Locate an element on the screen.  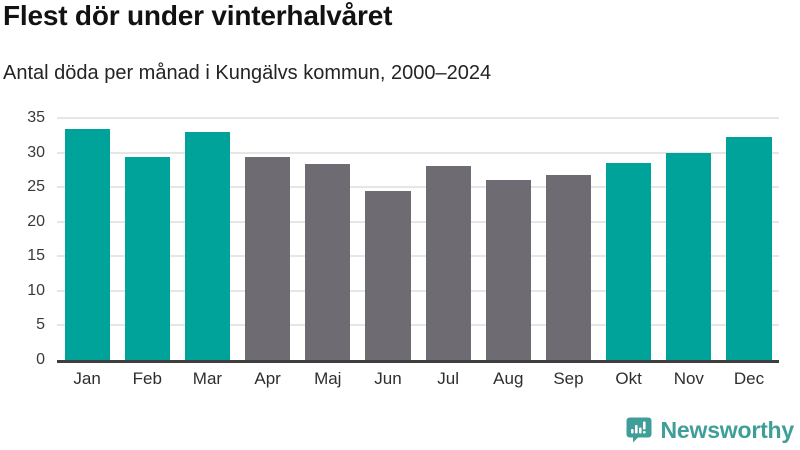
x-tick-jan: Jan is located at coordinates (87, 378).